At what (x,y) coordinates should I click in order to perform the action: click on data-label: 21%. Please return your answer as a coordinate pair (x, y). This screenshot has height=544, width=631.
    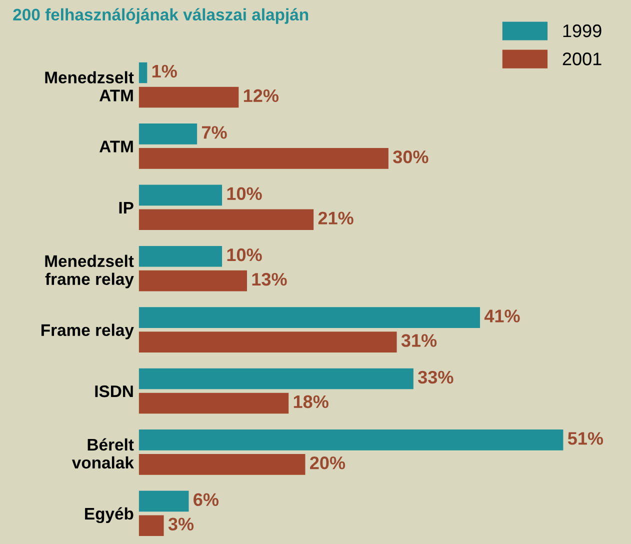
    Looking at the image, I should click on (336, 218).